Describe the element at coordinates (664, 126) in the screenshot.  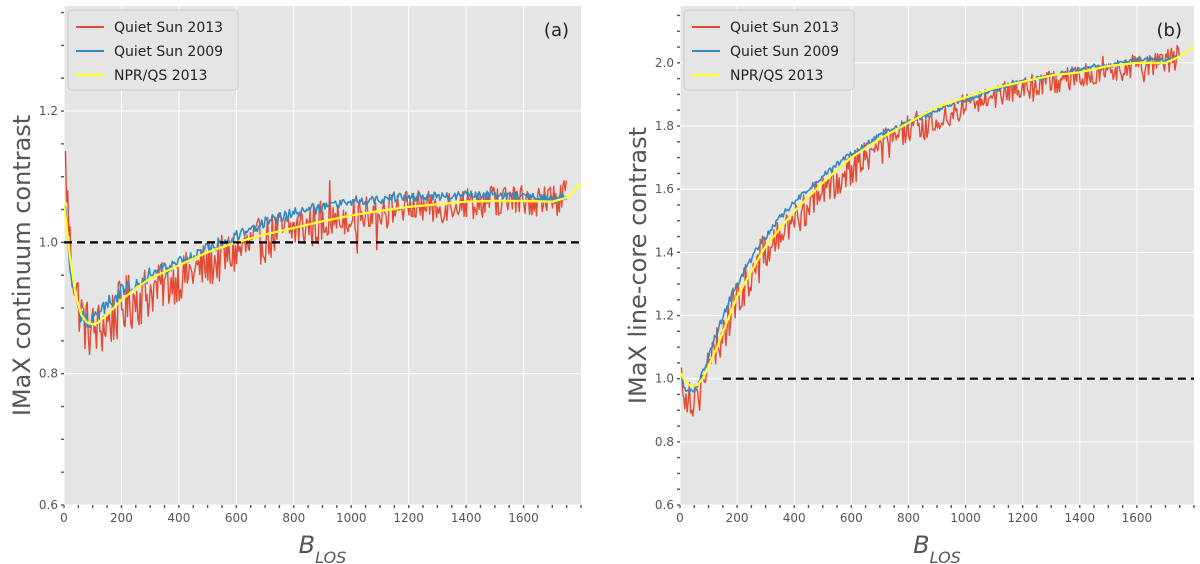
I see `y-tick-label: 1.8` at that location.